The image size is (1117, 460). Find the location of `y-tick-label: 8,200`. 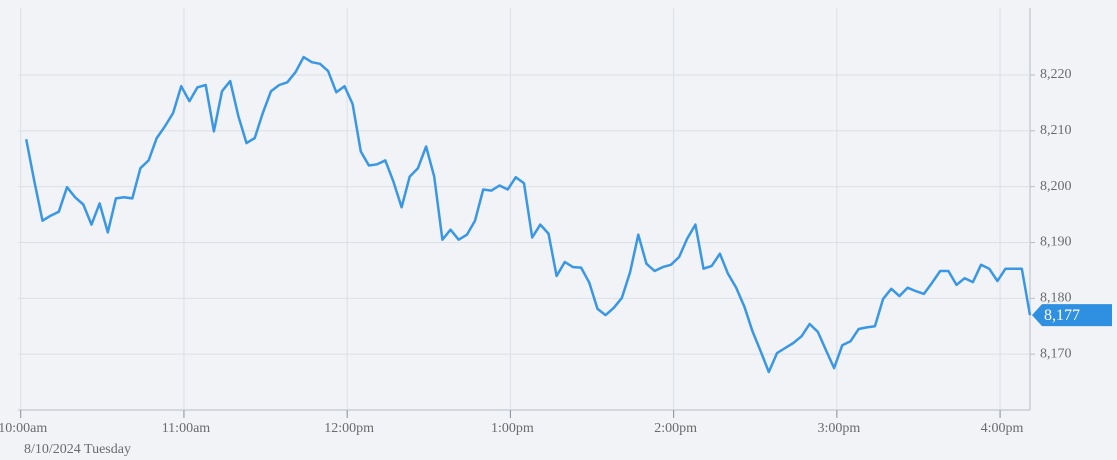

y-tick-label: 8,200 is located at coordinates (1056, 186).